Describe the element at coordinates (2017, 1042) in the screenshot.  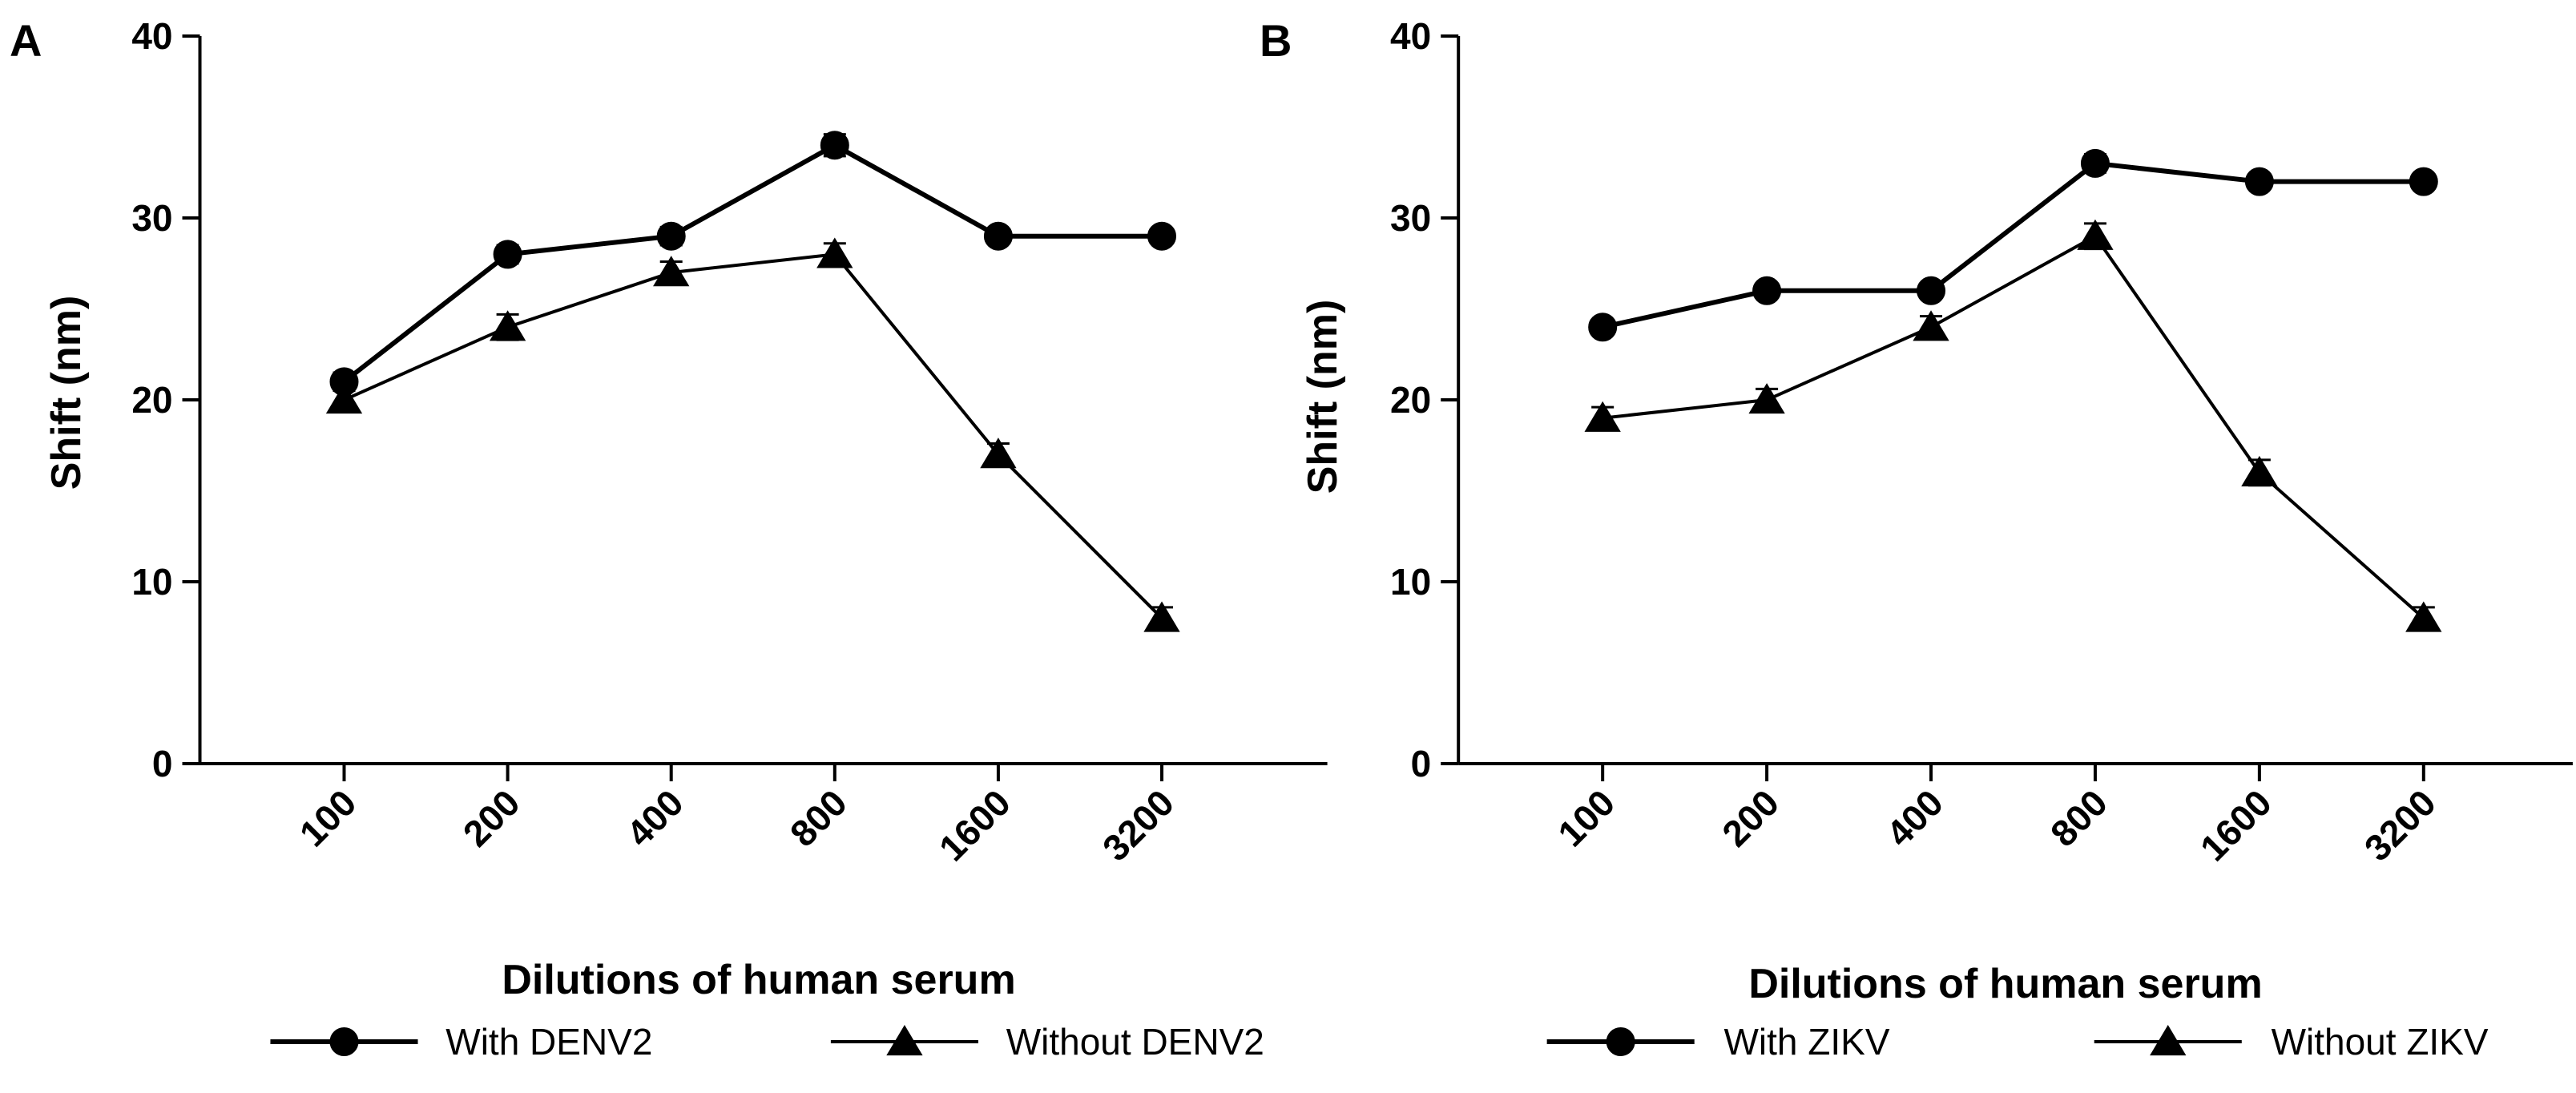
I see `legend: With ZIKV Without ZIKV` at that location.